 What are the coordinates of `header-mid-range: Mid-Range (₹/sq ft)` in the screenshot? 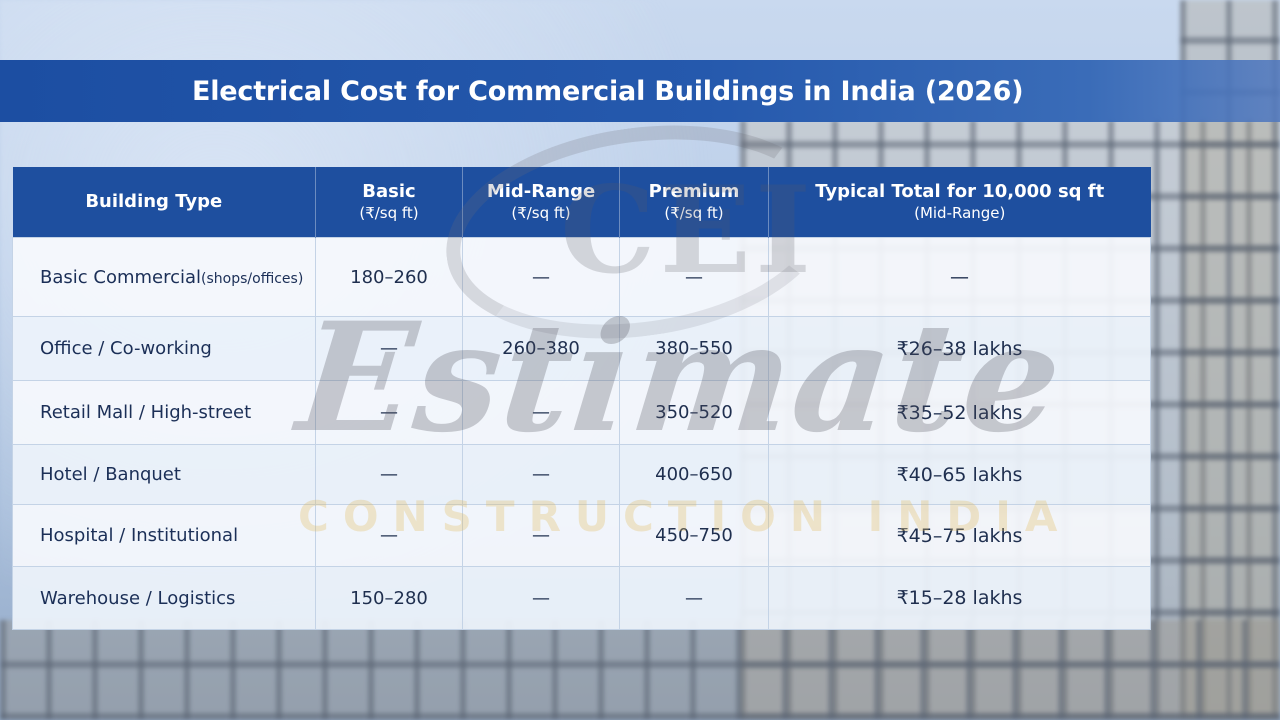 It's located at (541, 202).